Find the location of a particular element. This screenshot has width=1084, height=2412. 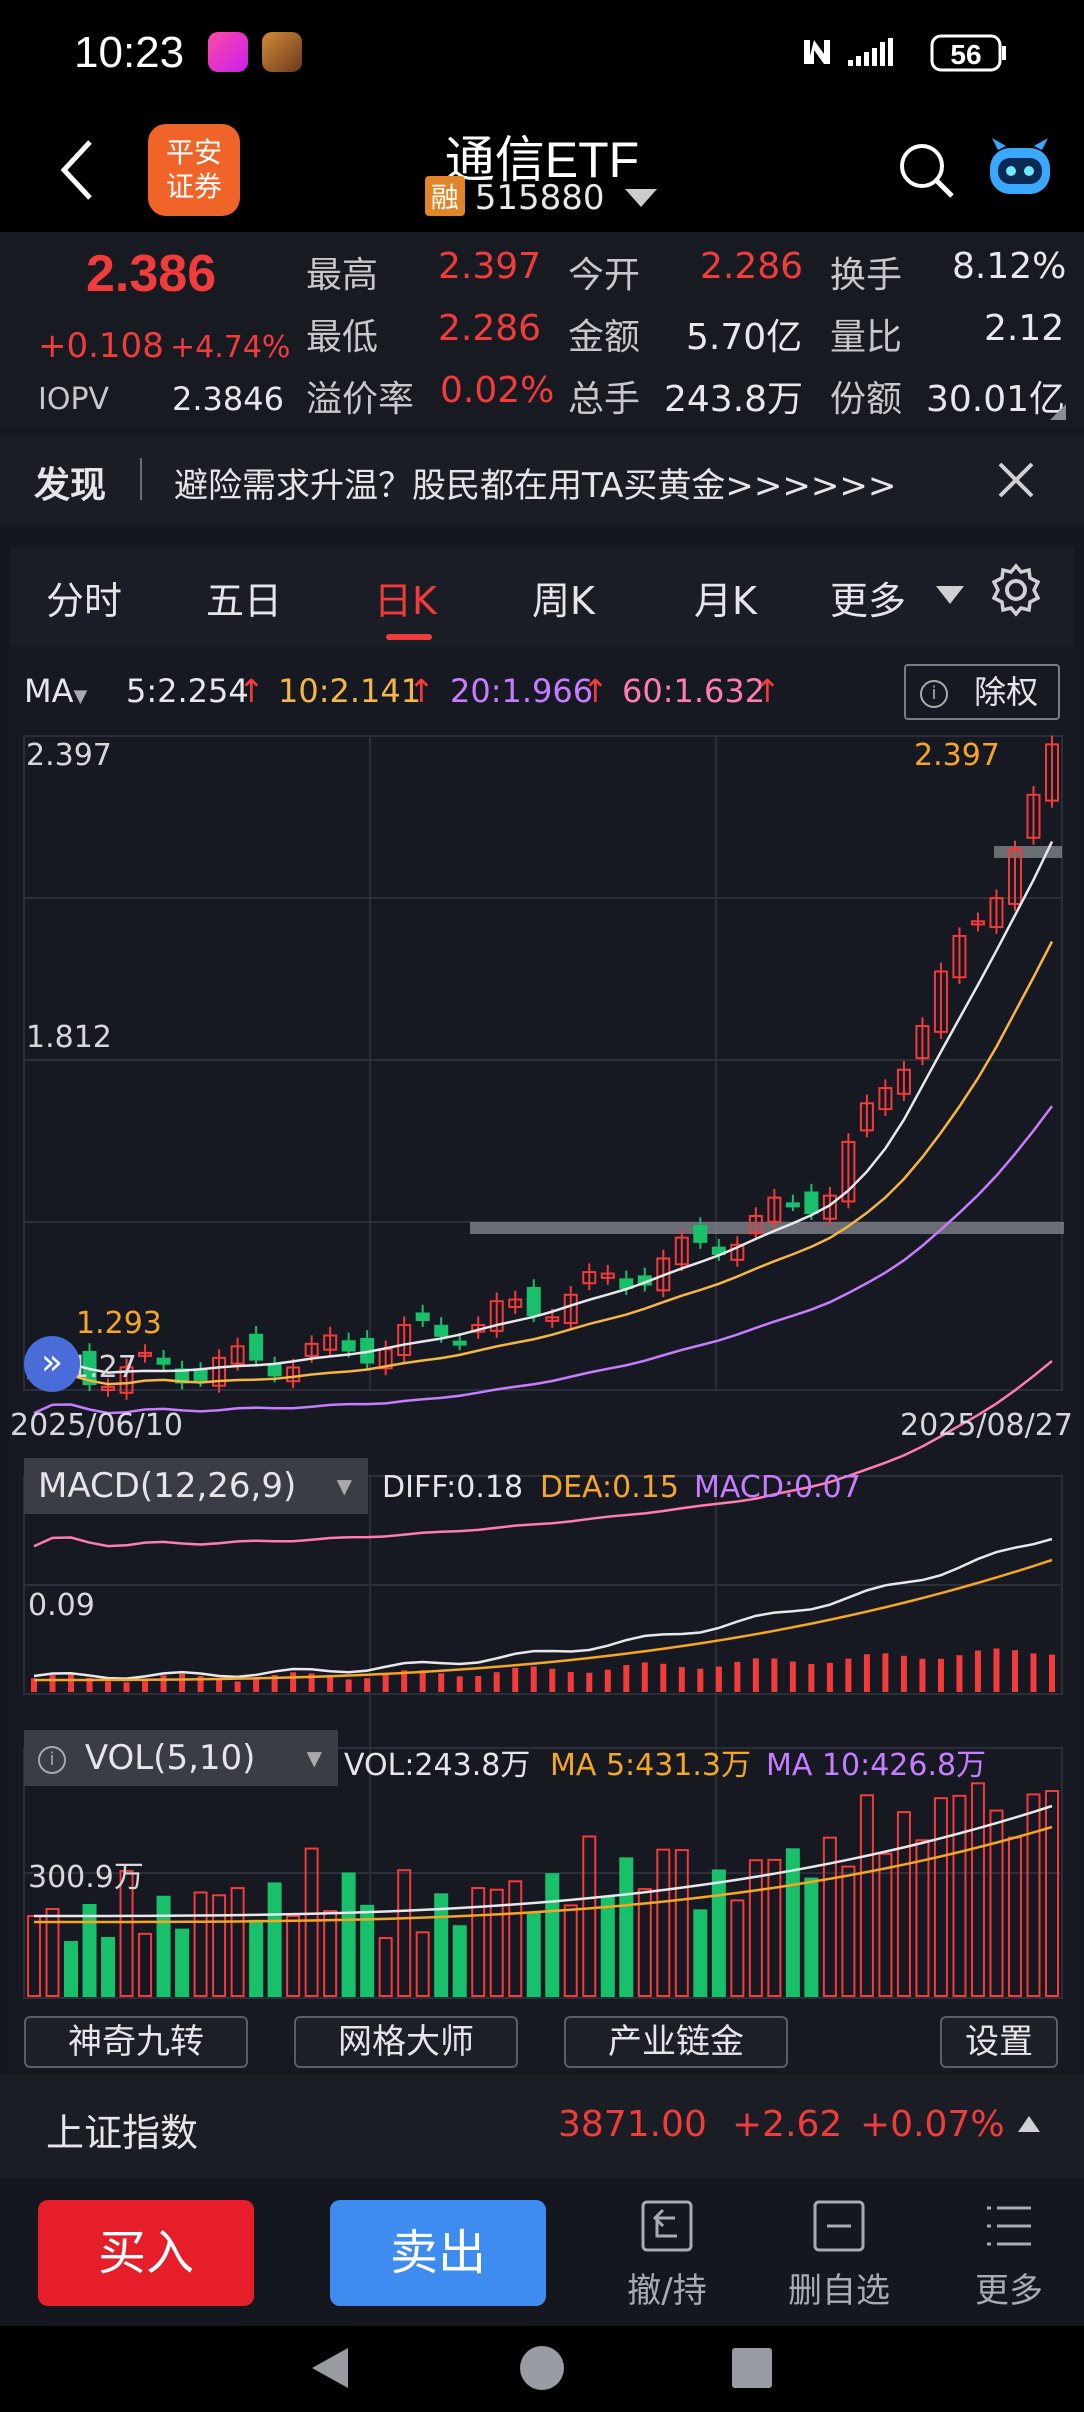

index-value: 3871.00 is located at coordinates (632, 2124).